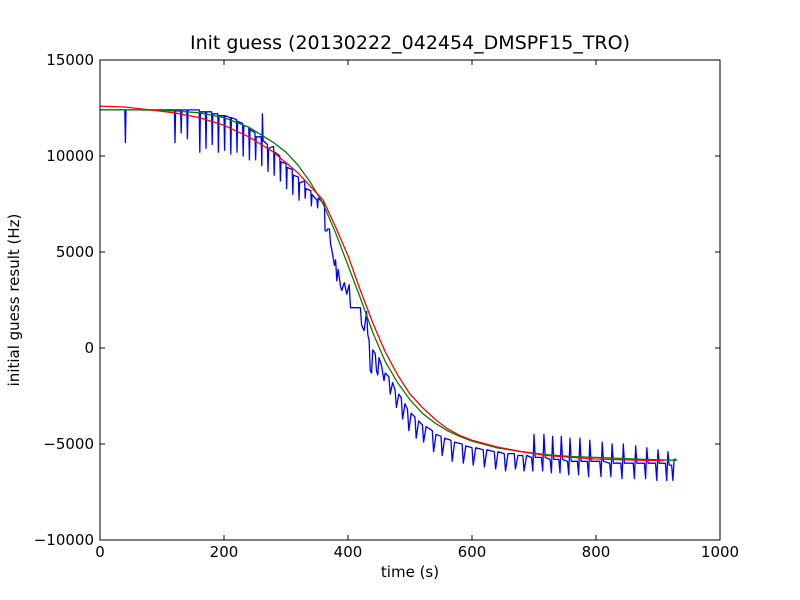  What do you see at coordinates (596, 552) in the screenshot?
I see `x-tick-label: 800` at bounding box center [596, 552].